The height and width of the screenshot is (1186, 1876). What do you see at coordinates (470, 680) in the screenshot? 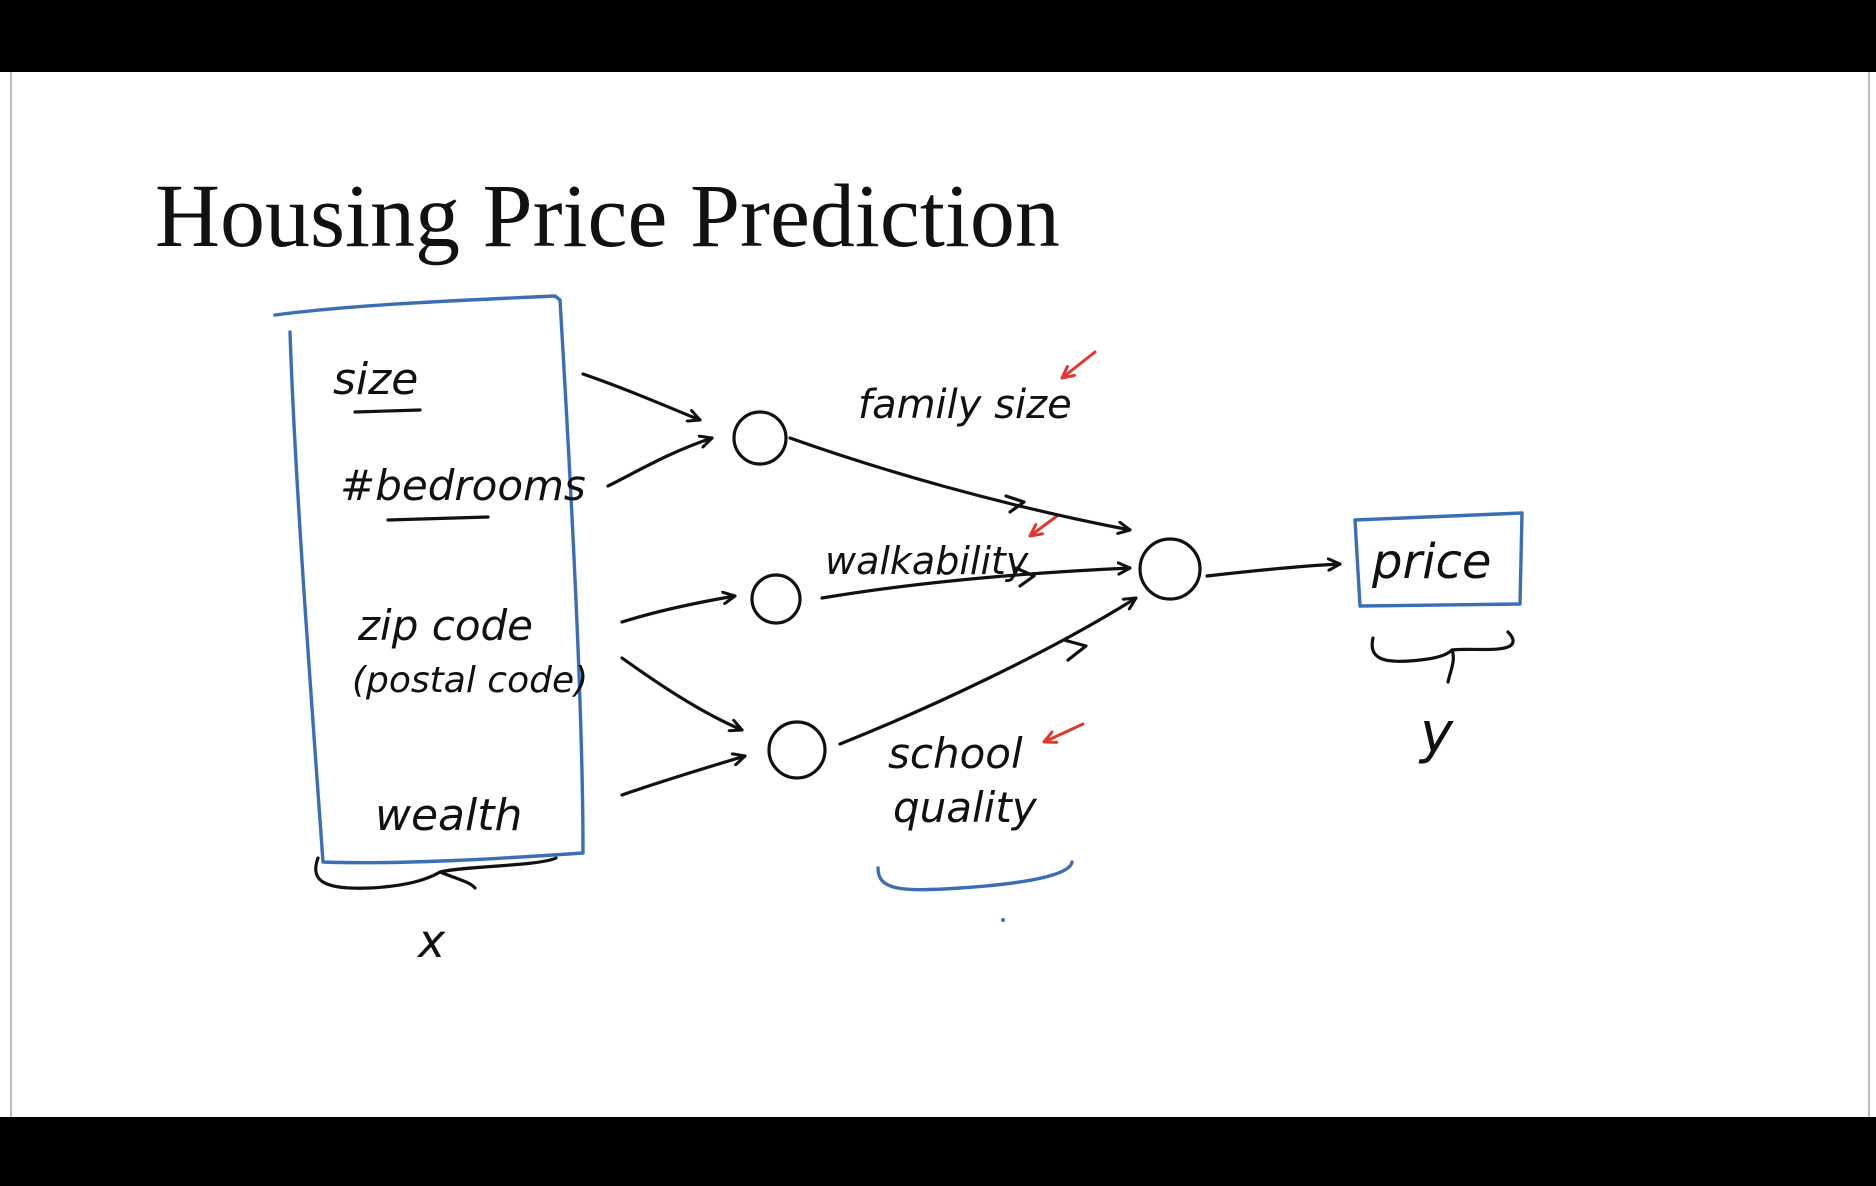
I see `input-label-postal: (postal code)` at bounding box center [470, 680].